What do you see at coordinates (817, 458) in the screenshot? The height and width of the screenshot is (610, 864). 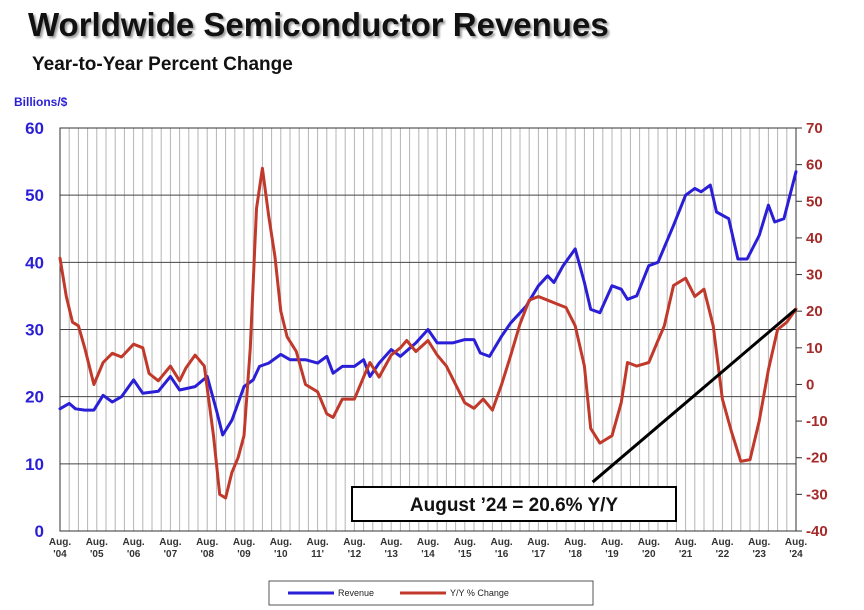 I see `y-tick-label-right: -20` at bounding box center [817, 458].